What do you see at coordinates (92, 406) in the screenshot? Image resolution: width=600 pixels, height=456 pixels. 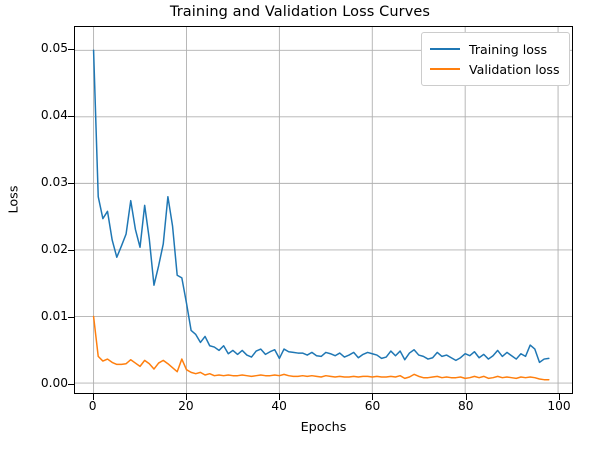 I see `x-tick-label: 0` at bounding box center [92, 406].